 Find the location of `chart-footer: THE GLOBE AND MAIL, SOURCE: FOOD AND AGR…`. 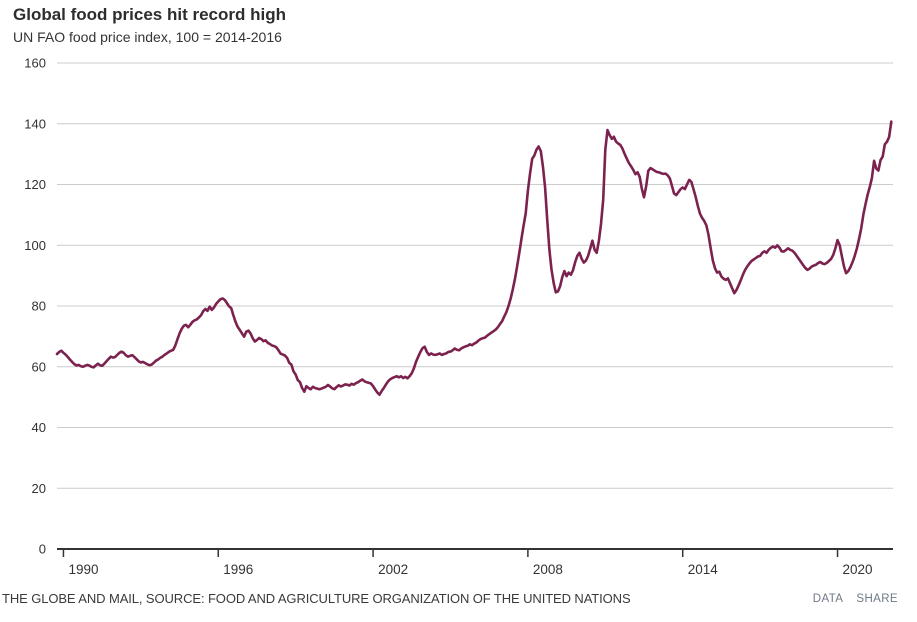

chart-footer: THE GLOBE AND MAIL, SOURCE: FOOD AND AGR… is located at coordinates (458, 601).